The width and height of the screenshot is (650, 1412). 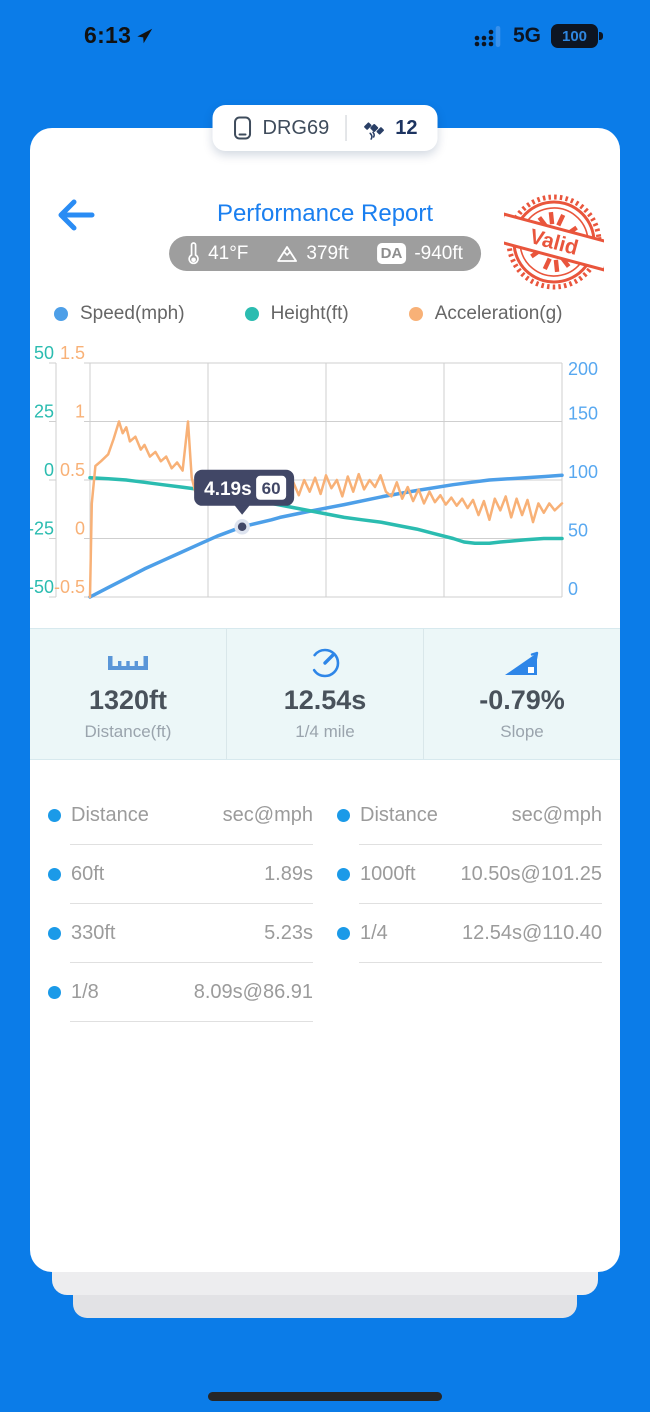 What do you see at coordinates (80, 412) in the screenshot?
I see `accel-axis-label: 1` at bounding box center [80, 412].